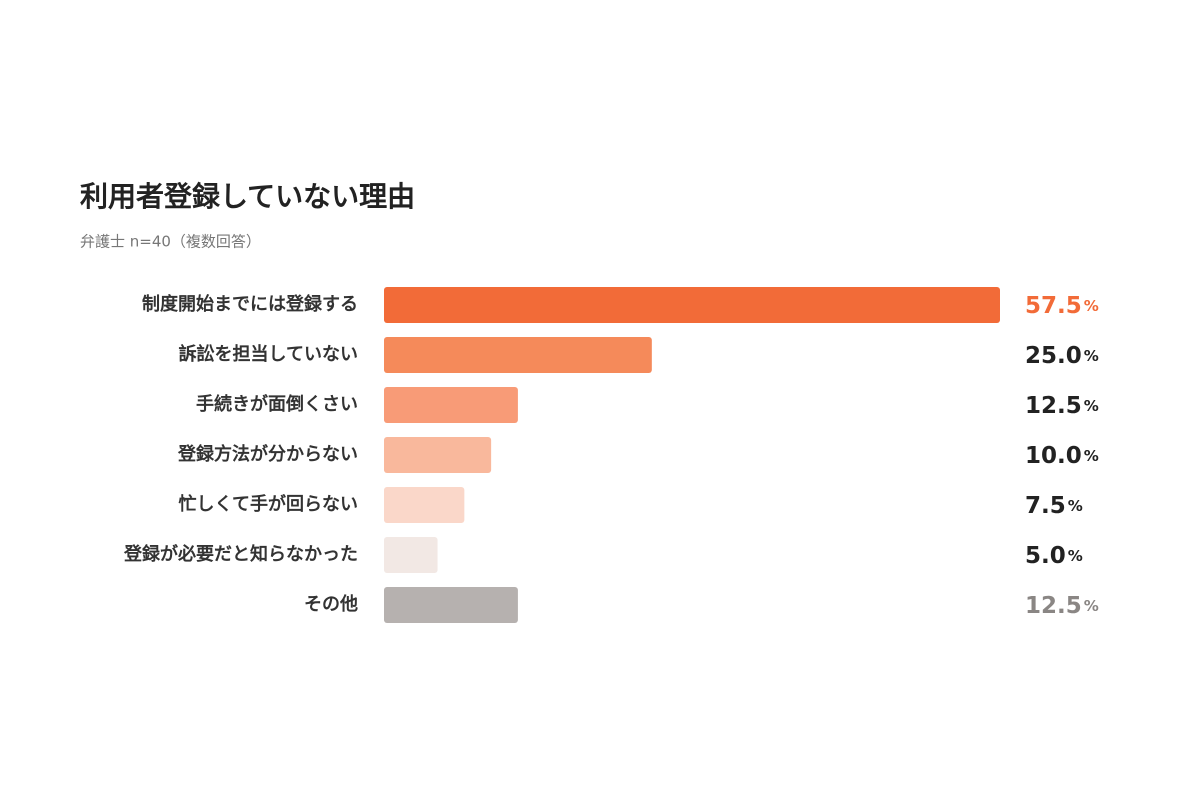 This screenshot has height=800, width=1200. I want to click on value-label: 57.5%, so click(1062, 306).